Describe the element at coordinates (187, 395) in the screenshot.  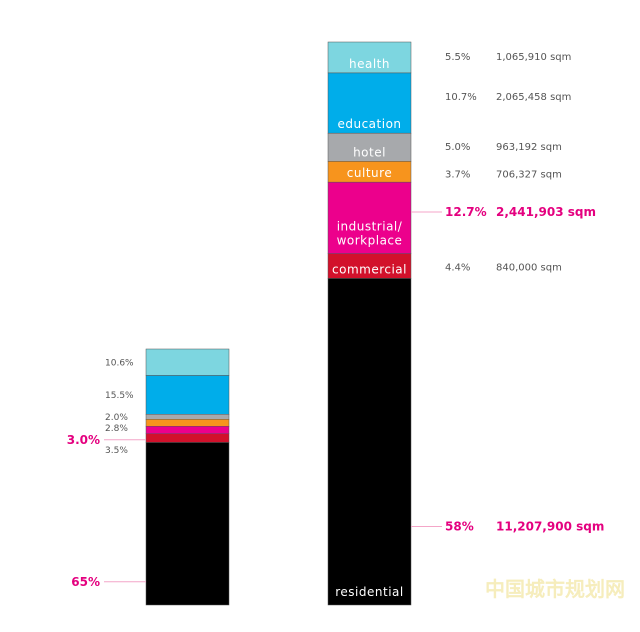
I see `left-bar-segment-education` at that location.